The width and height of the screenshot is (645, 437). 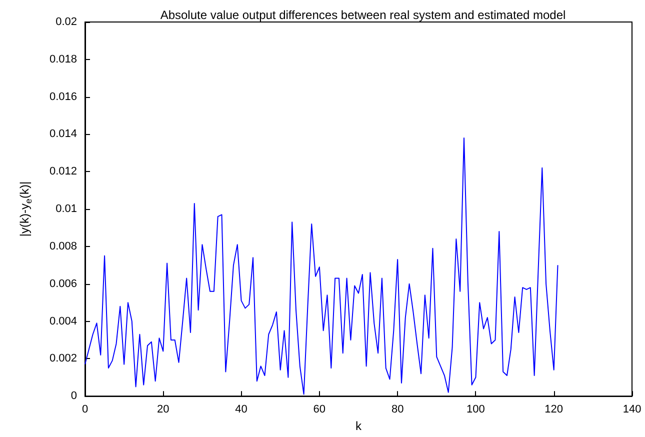 I want to click on y-tick-label: 0.006, so click(x=63, y=284).